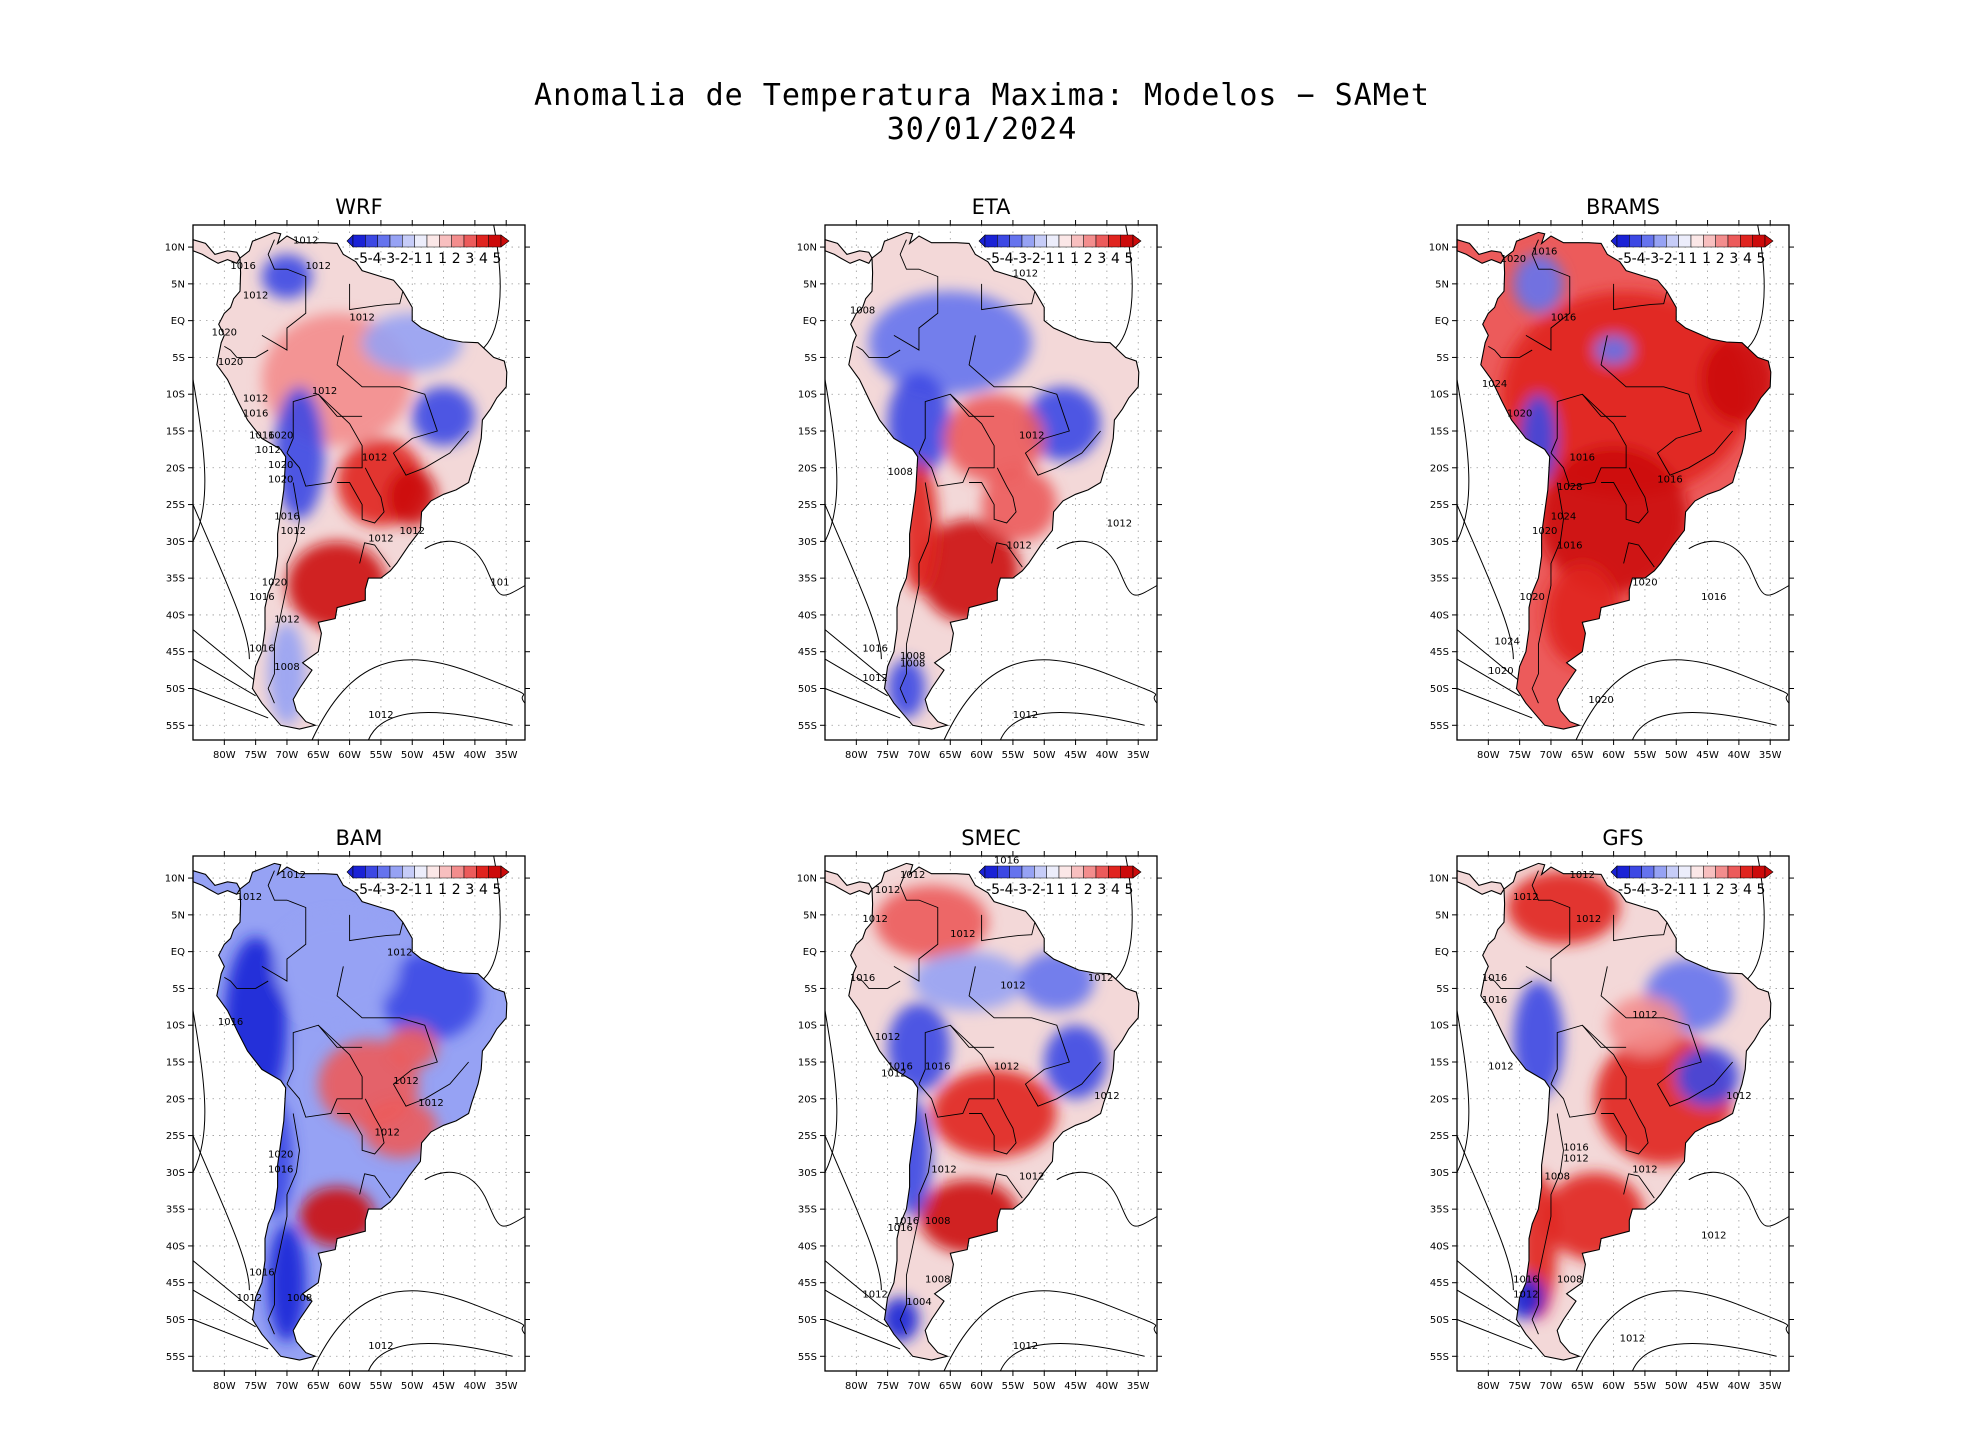 This screenshot has height=1436, width=1964. I want to click on isobars, so click(991, 482).